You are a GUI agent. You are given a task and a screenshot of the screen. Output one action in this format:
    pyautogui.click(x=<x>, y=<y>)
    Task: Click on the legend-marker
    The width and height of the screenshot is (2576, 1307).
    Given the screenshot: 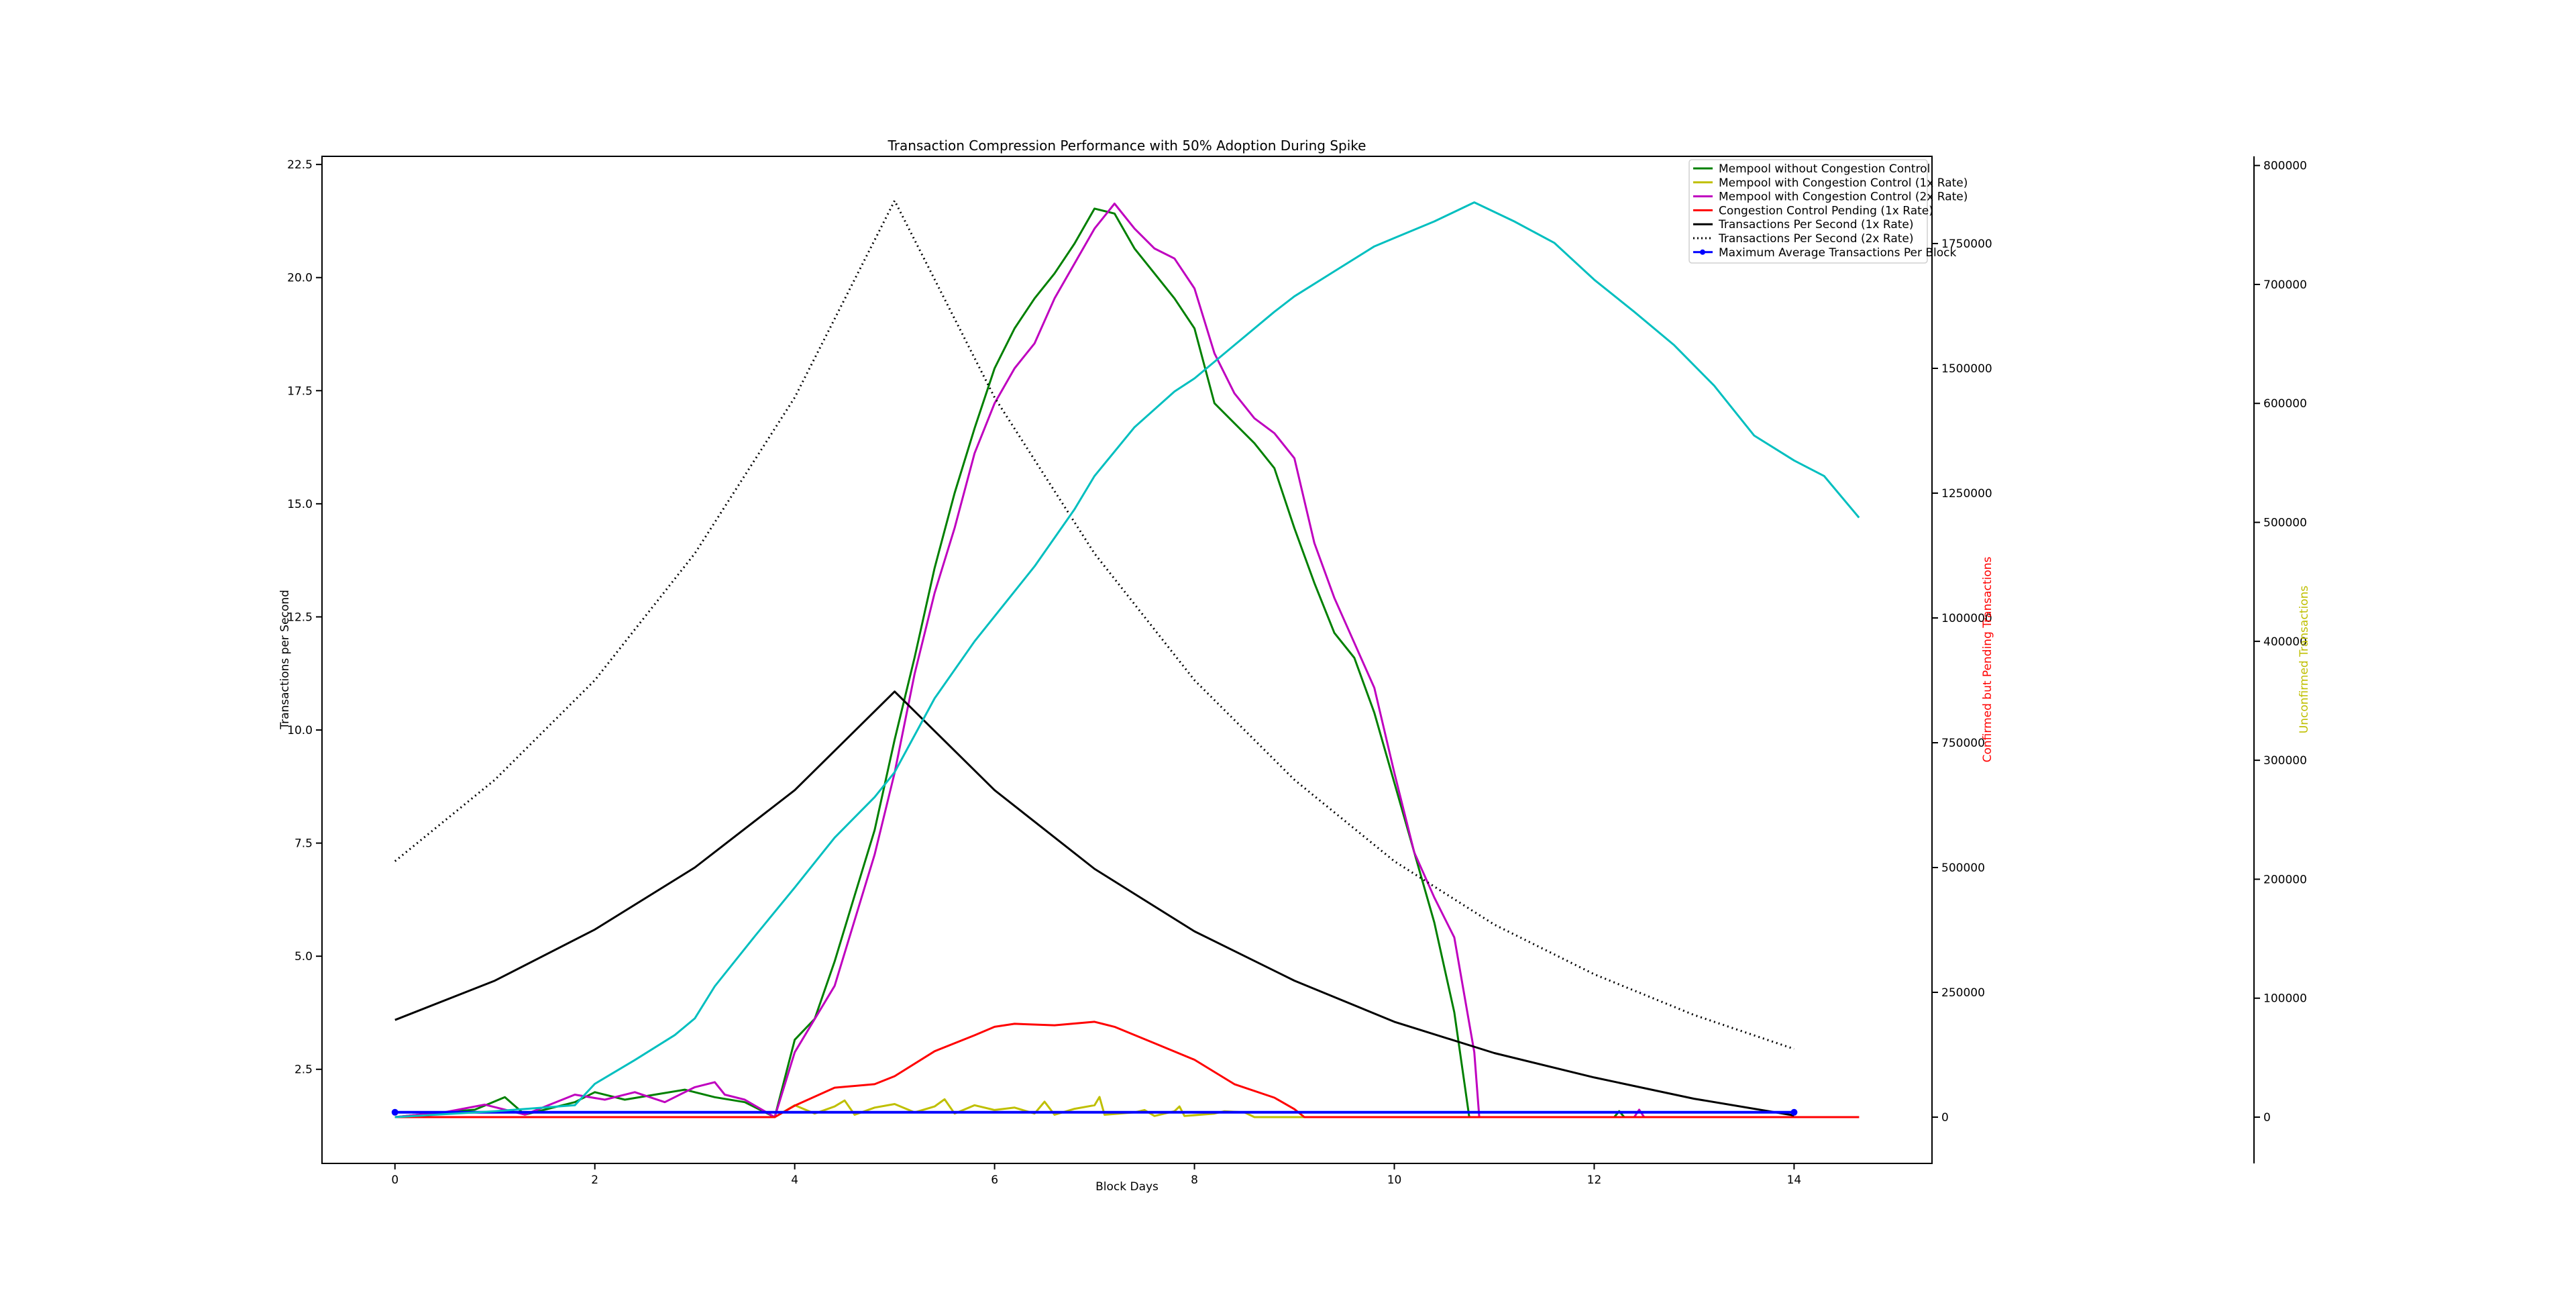 What is the action you would take?
    pyautogui.click(x=1702, y=252)
    